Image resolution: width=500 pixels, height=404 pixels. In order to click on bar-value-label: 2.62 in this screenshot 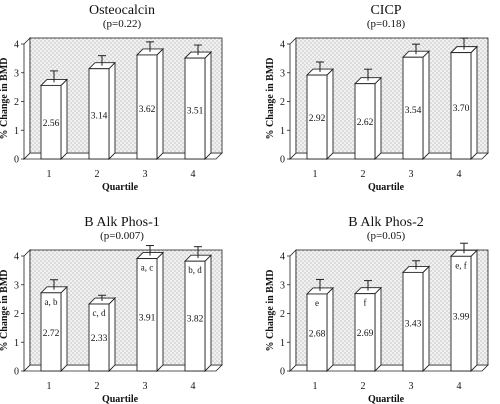, I will do `click(365, 123)`.